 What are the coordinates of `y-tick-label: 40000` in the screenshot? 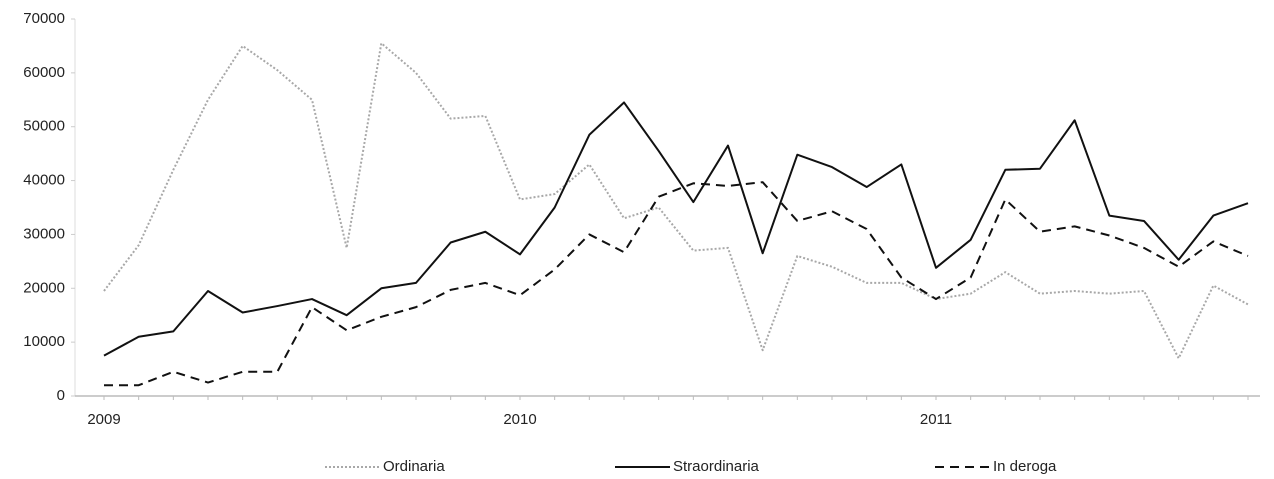 It's located at (44, 180).